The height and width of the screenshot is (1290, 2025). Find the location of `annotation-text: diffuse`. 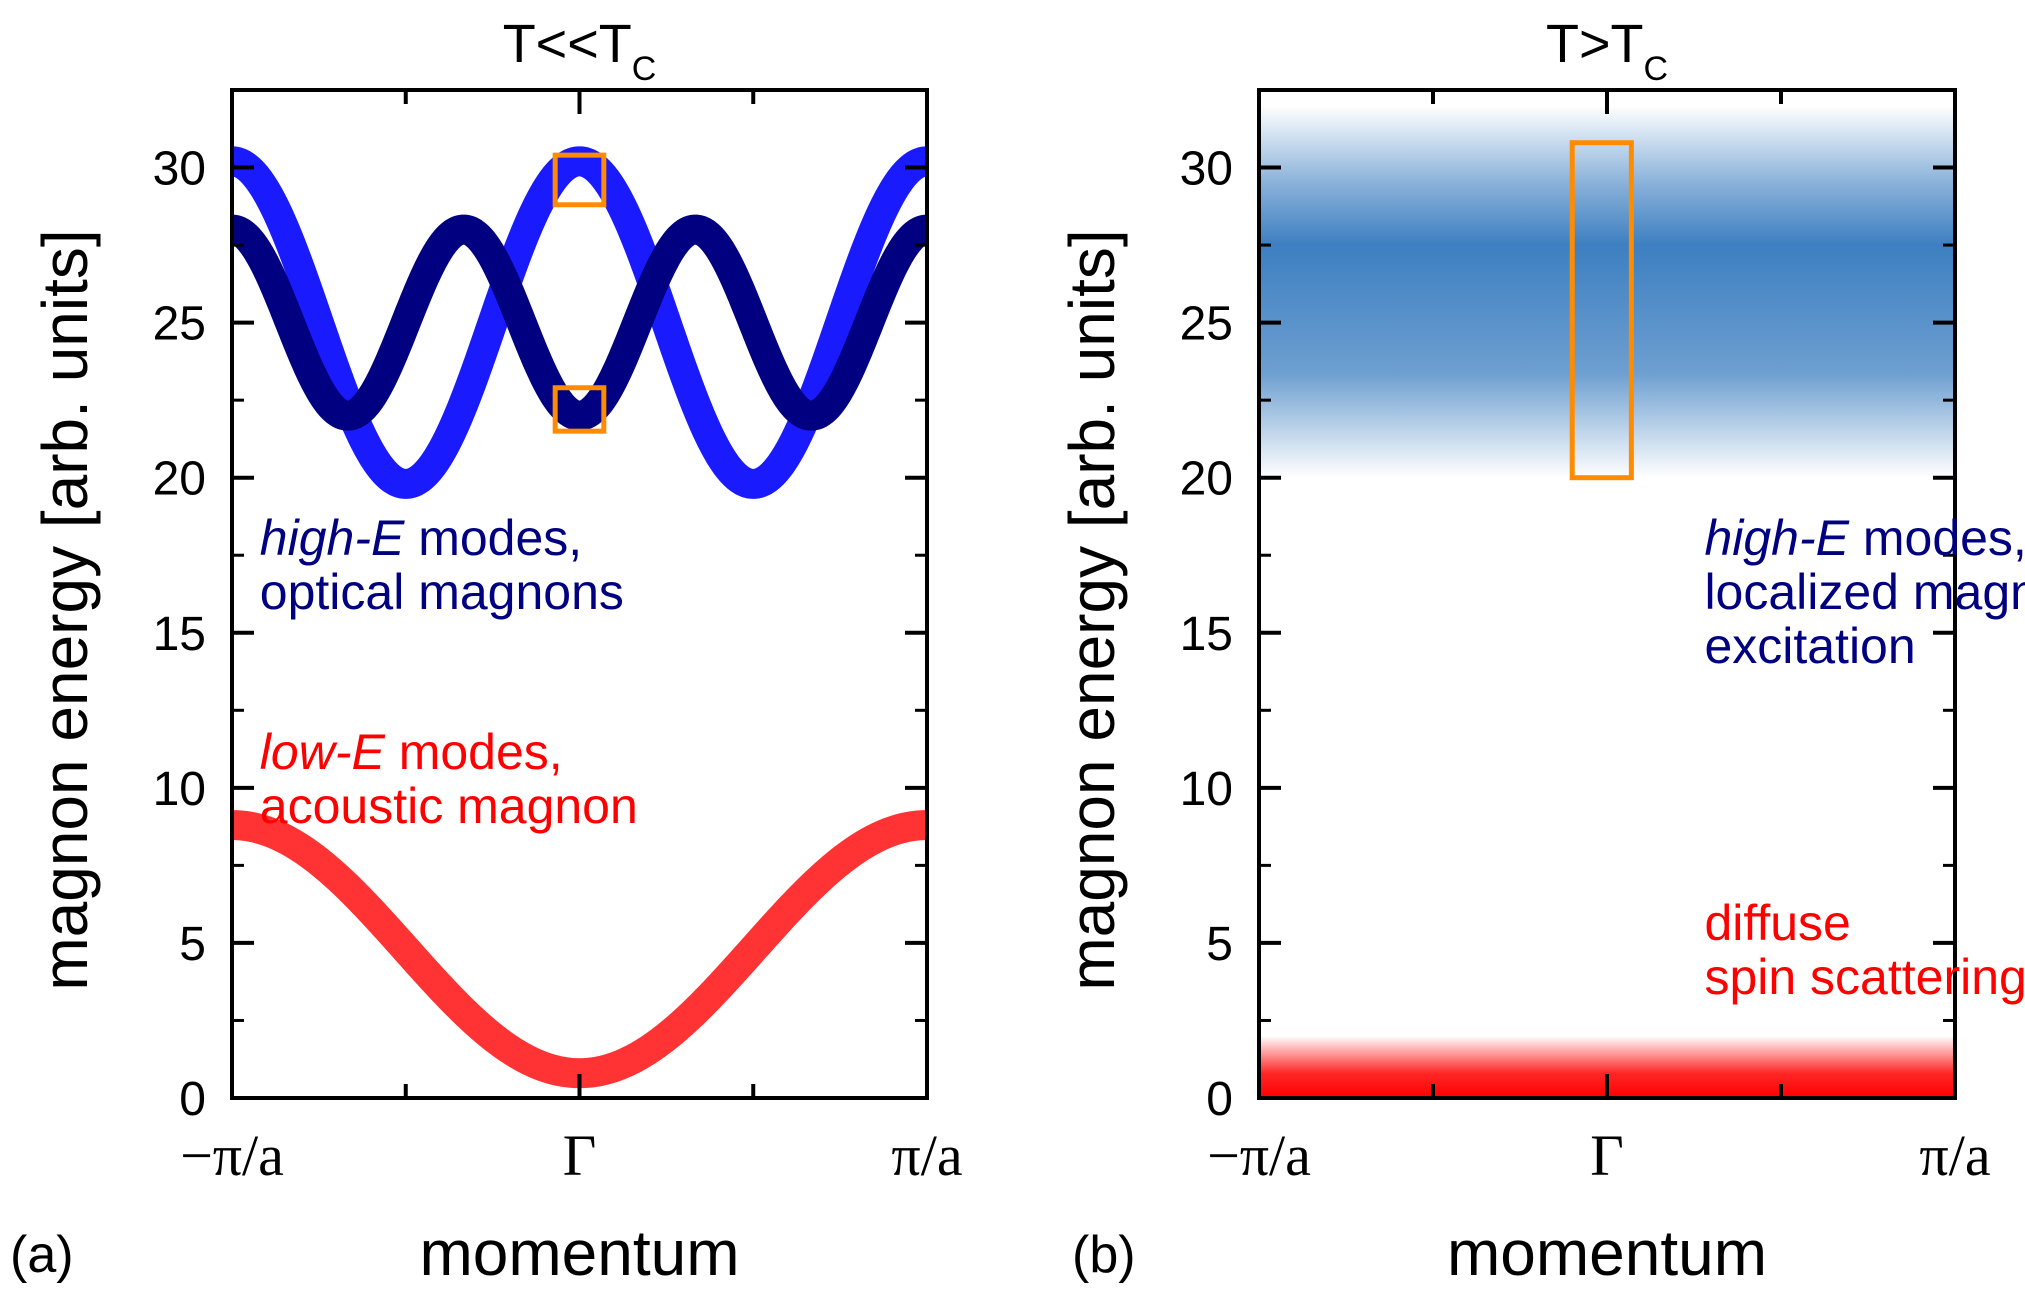

annotation-text: diffuse is located at coordinates (1777, 923).